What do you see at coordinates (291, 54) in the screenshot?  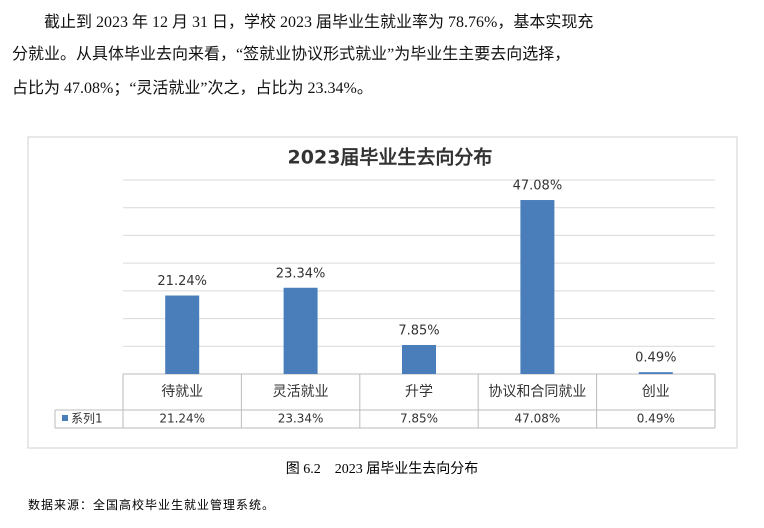 I see `paragraph-line: 分就业。从具体毕业去向来看，“签就业协议形式就业”为毕业生主要去向选择，` at bounding box center [291, 54].